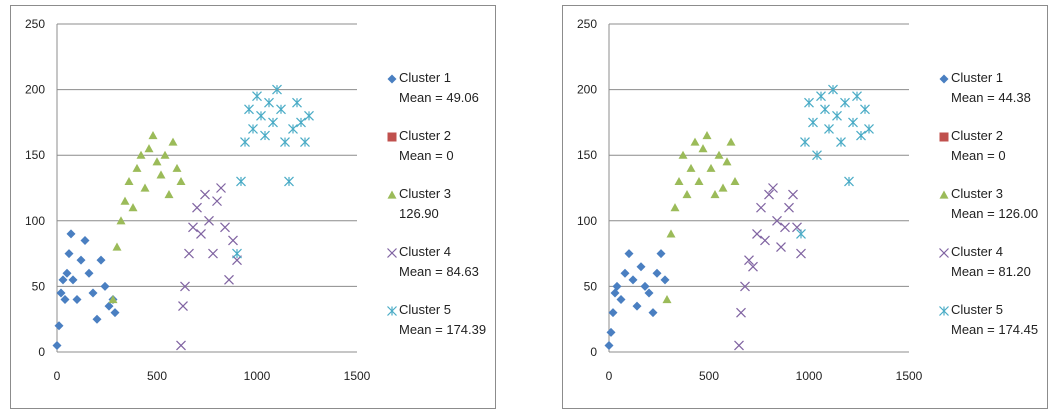  What do you see at coordinates (587, 155) in the screenshot?
I see `y-tick-label: 150` at bounding box center [587, 155].